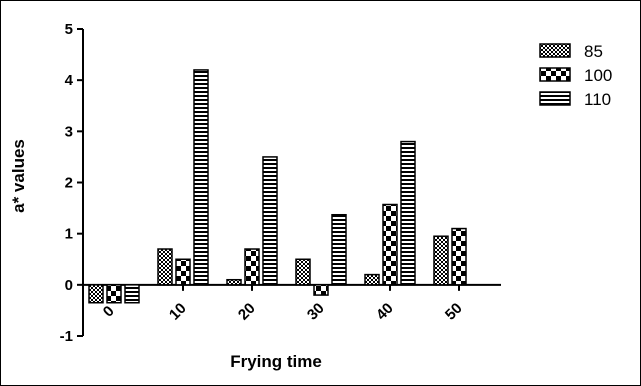 This screenshot has height=386, width=641. Describe the element at coordinates (178, 312) in the screenshot. I see `x-tick-label: 10` at that location.